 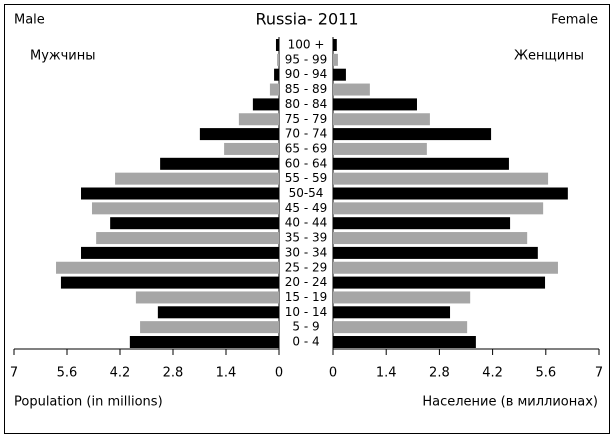 I want to click on category-label: 95 - 99, so click(x=306, y=59).